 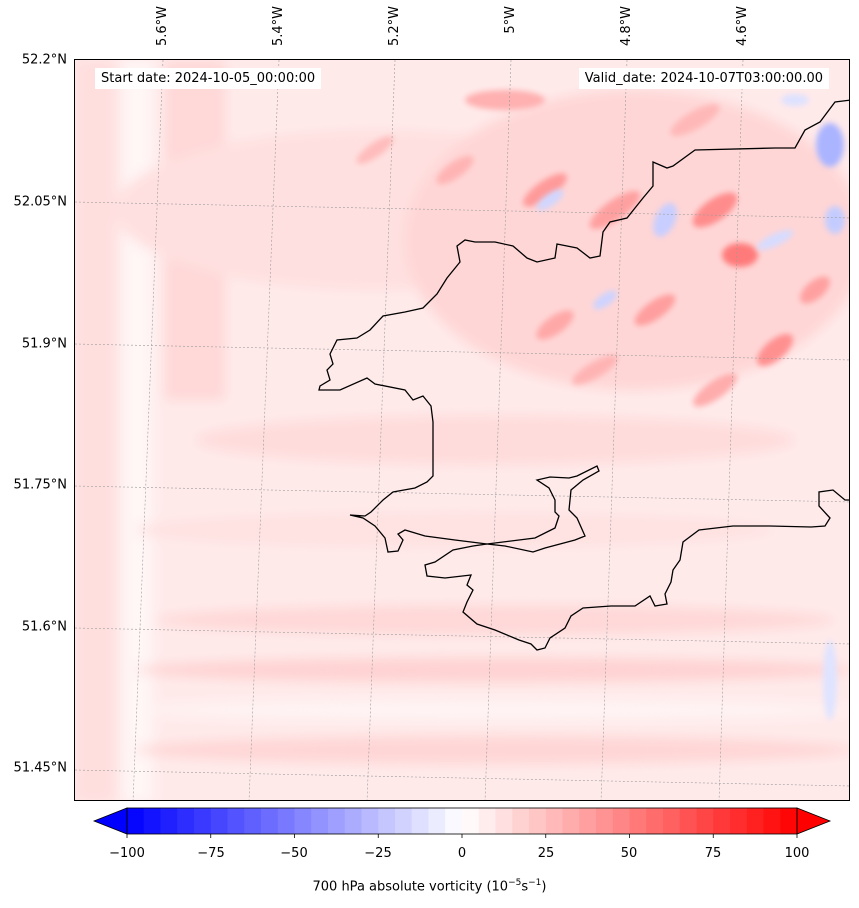 I want to click on lat-label-51-75: 51.75°N, so click(x=40, y=485).